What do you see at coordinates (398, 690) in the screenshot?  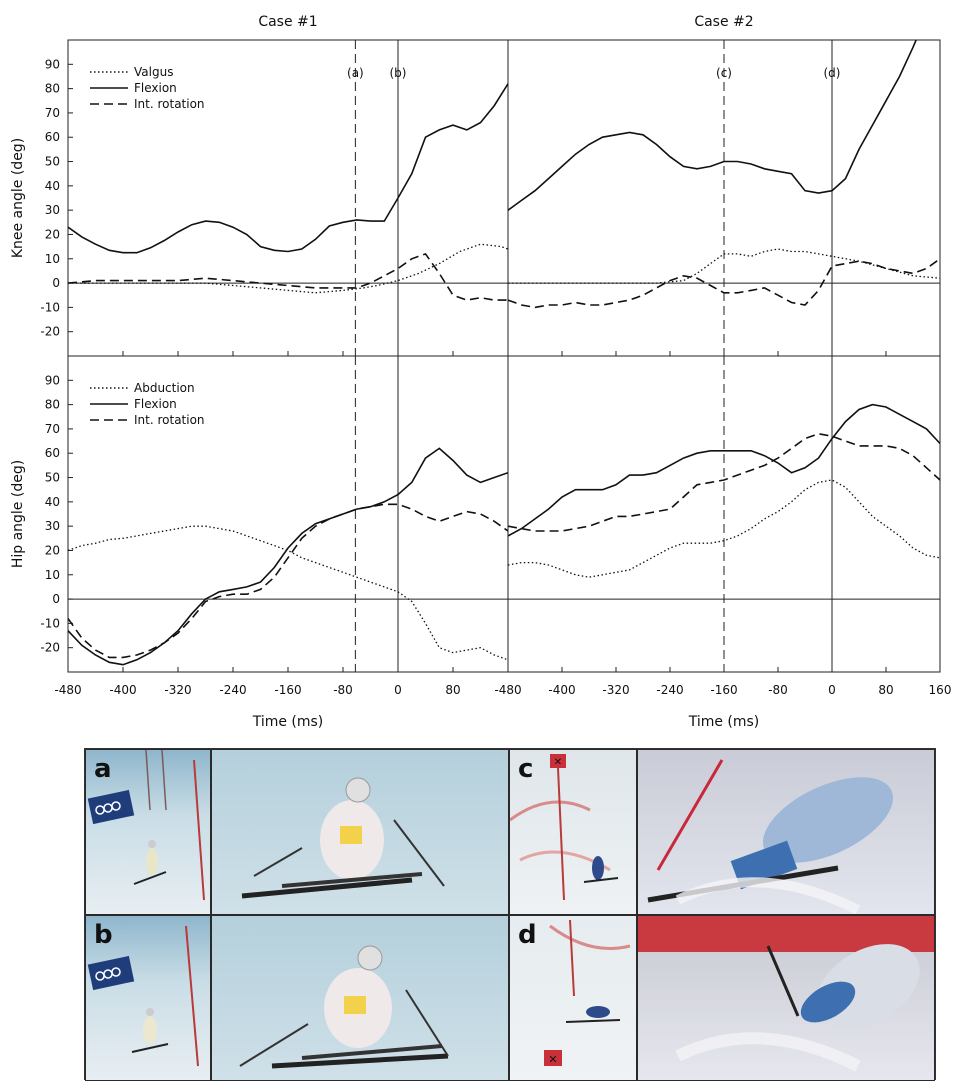 I see `x-tick-label-hip-case1: 0` at bounding box center [398, 690].